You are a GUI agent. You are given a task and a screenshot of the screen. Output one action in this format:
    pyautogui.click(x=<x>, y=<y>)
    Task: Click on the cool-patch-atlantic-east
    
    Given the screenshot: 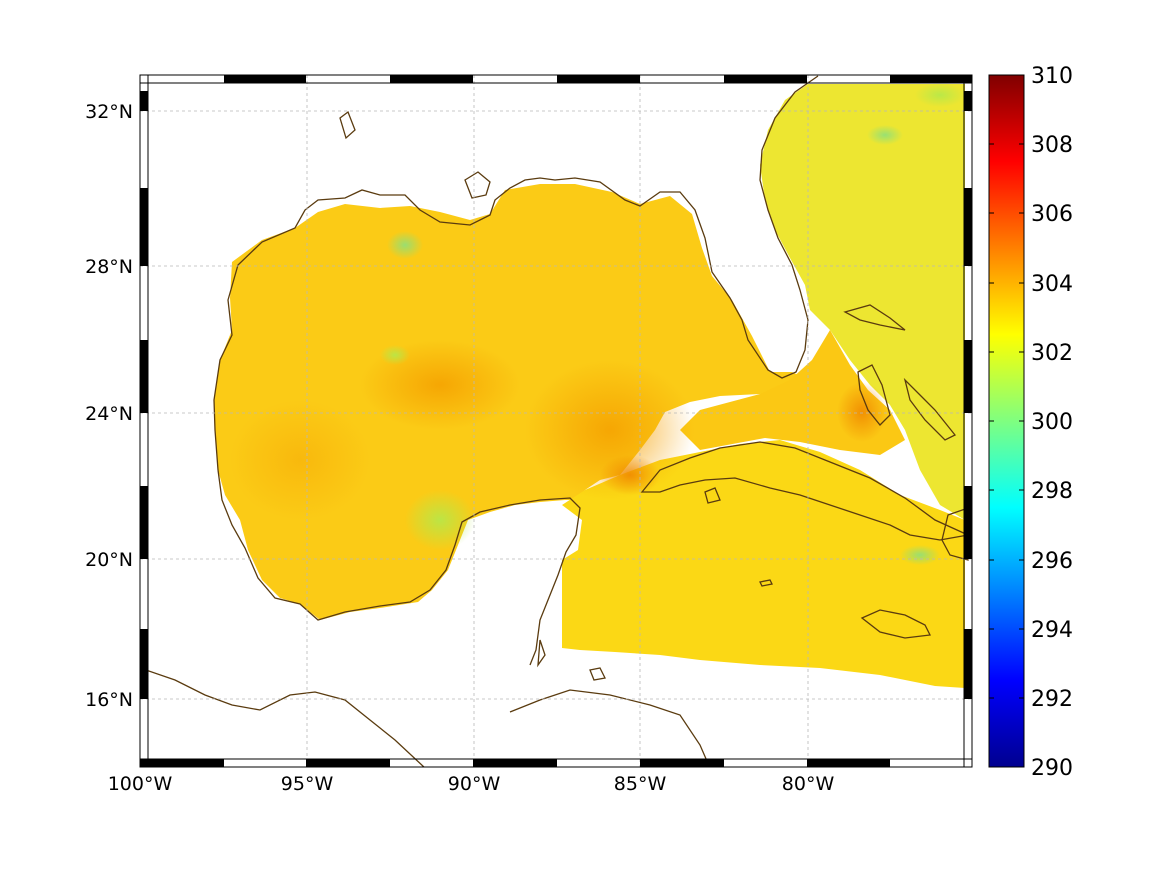 What is the action you would take?
    pyautogui.click(x=940, y=95)
    